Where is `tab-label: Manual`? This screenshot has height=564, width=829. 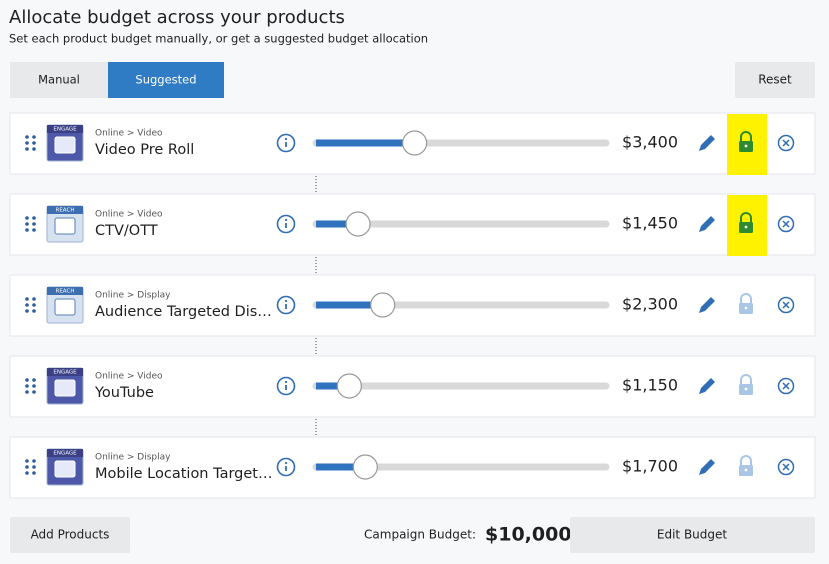
tab-label: Manual is located at coordinates (59, 80).